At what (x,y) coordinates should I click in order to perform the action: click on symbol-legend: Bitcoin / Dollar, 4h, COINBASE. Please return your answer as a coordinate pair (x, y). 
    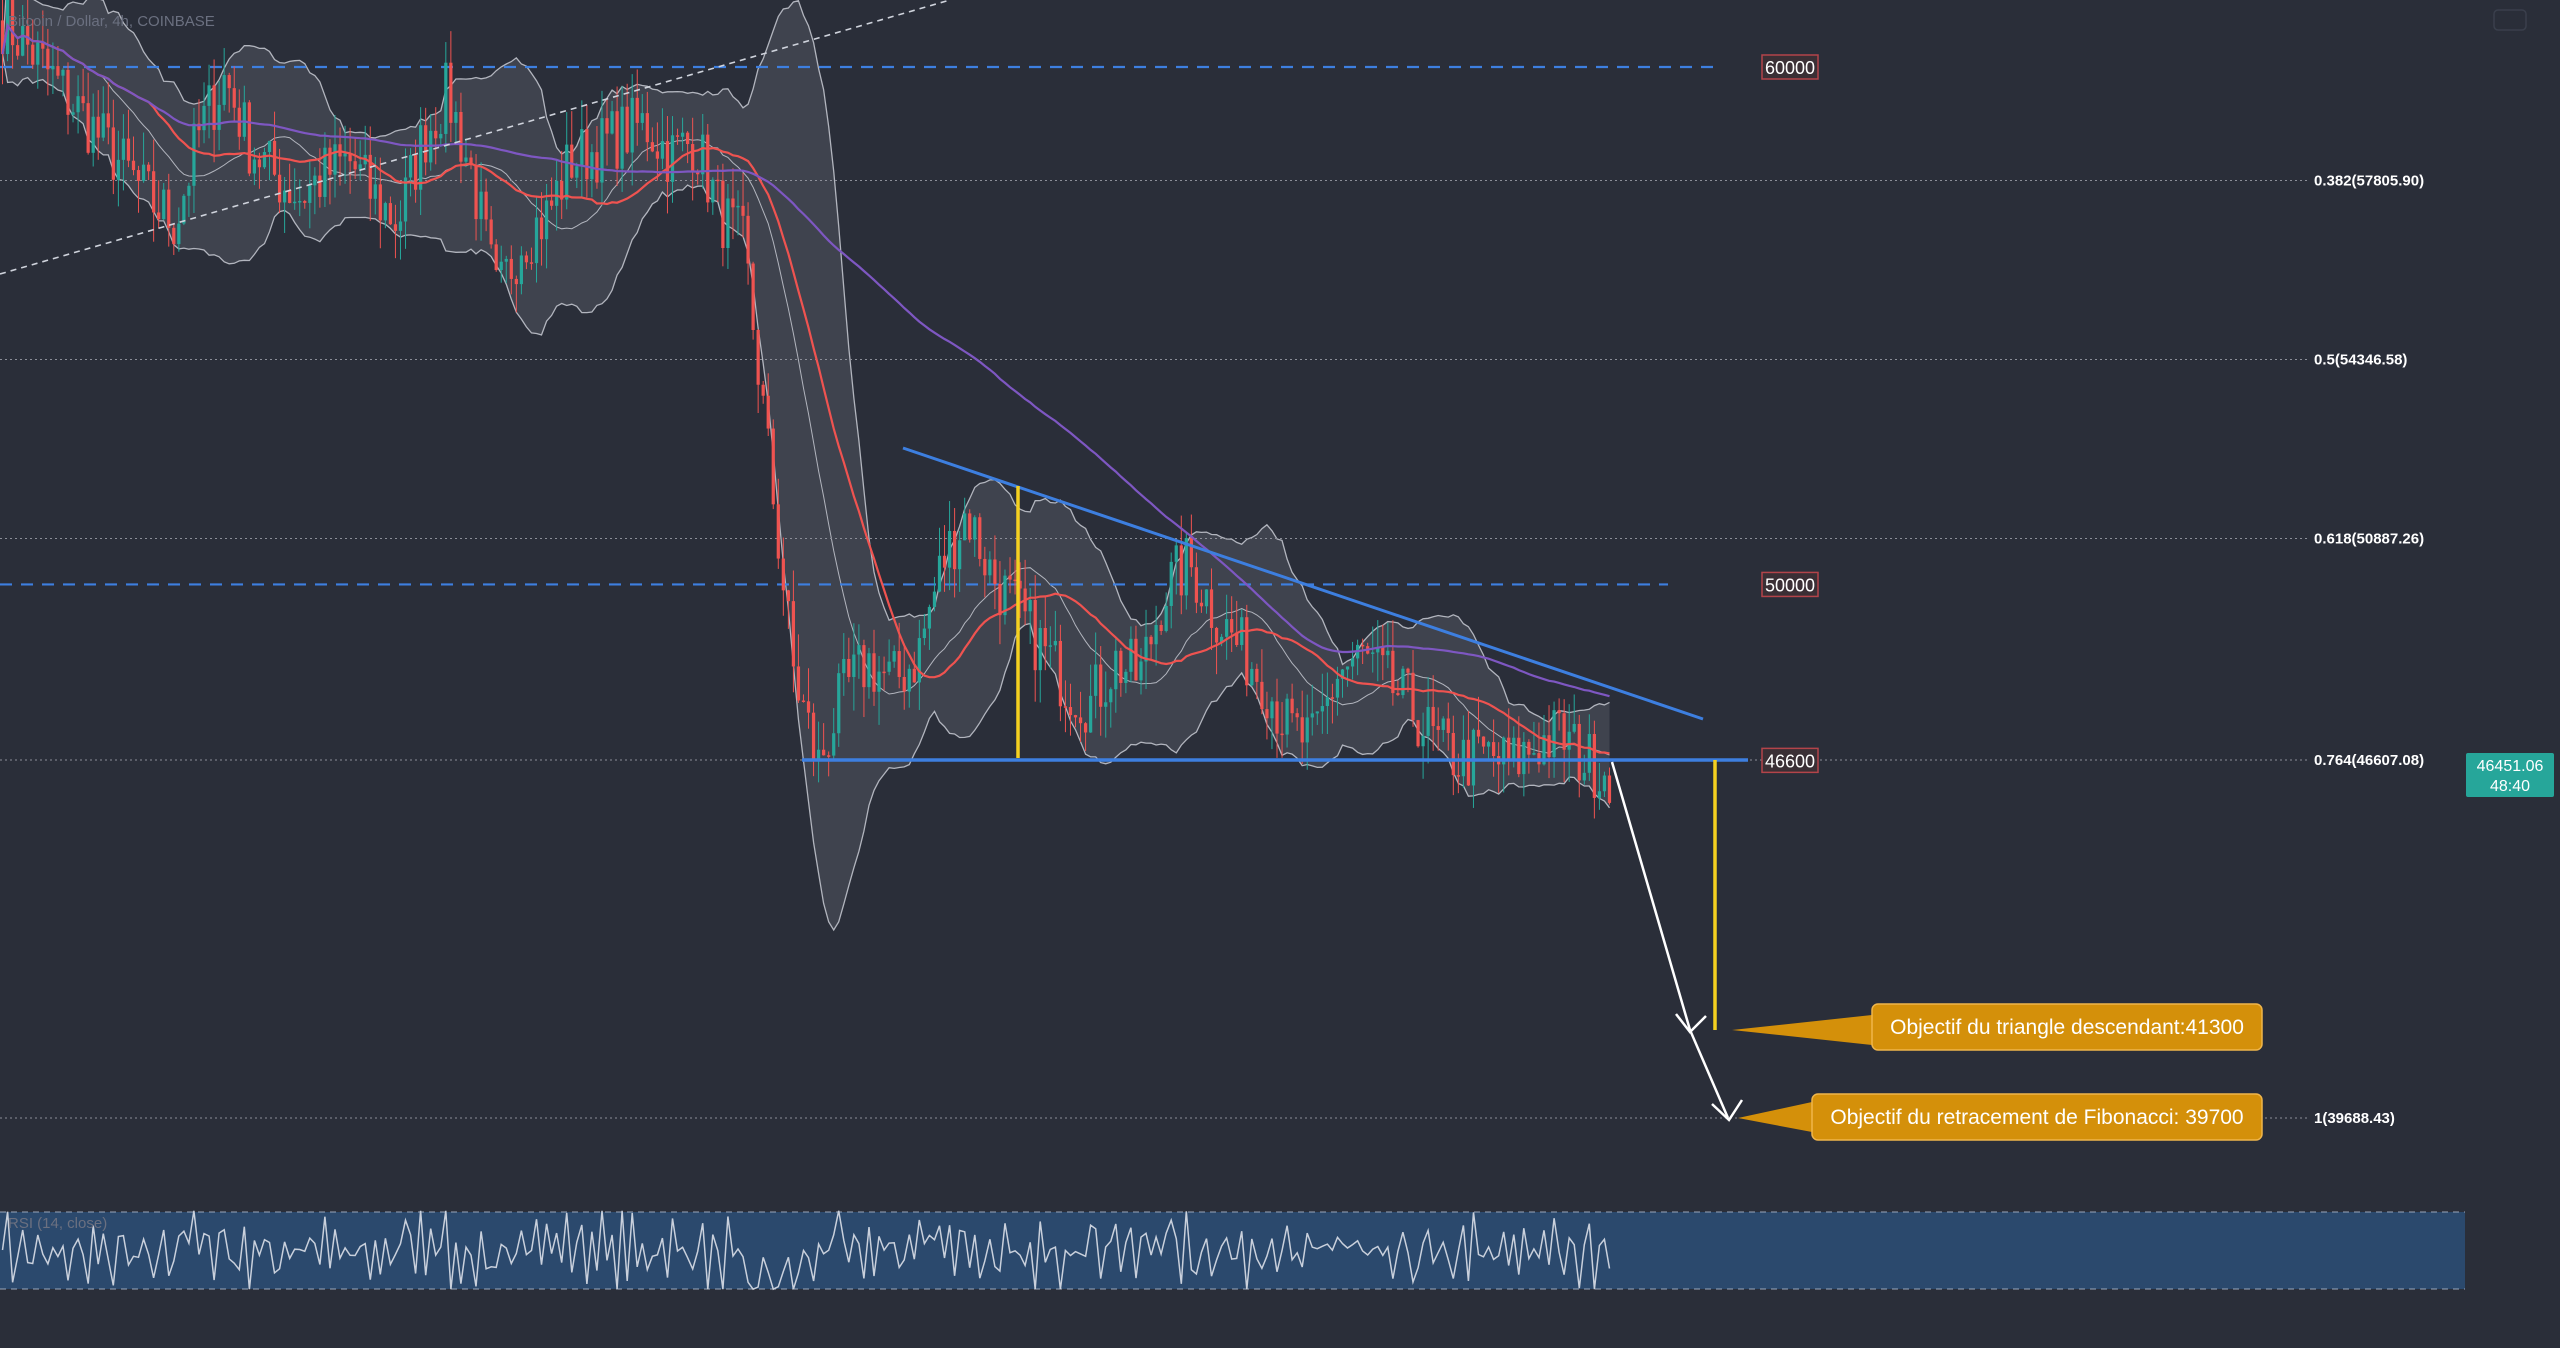
    Looking at the image, I should click on (111, 21).